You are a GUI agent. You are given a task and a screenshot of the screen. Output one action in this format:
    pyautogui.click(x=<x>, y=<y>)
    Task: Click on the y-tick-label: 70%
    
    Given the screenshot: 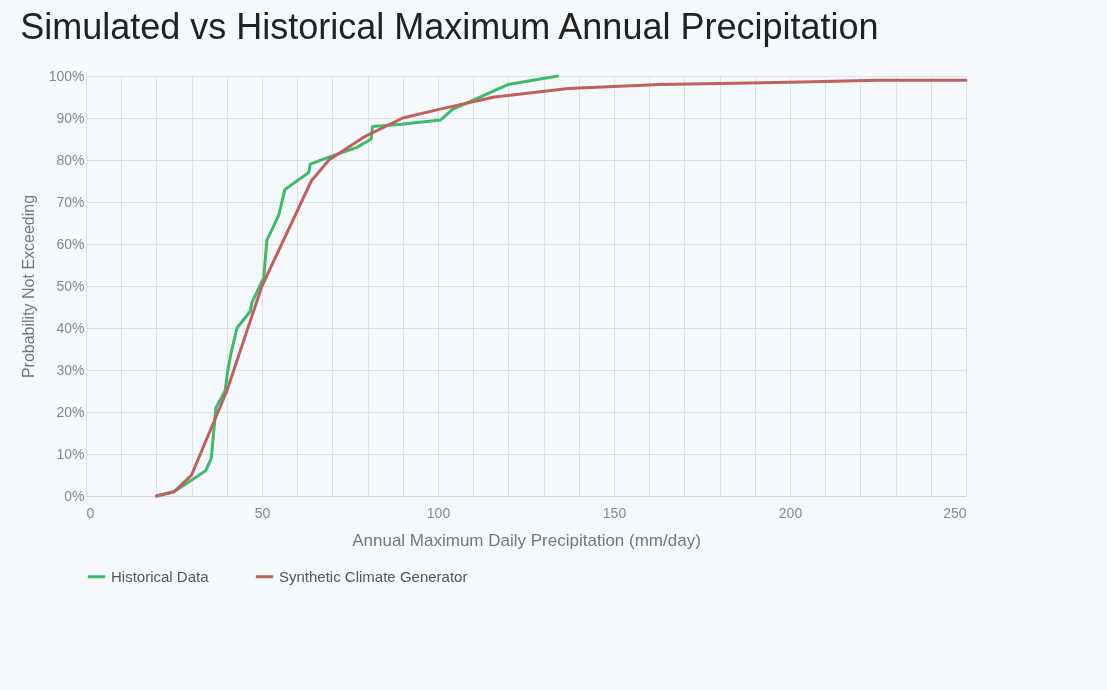 What is the action you would take?
    pyautogui.click(x=70, y=201)
    